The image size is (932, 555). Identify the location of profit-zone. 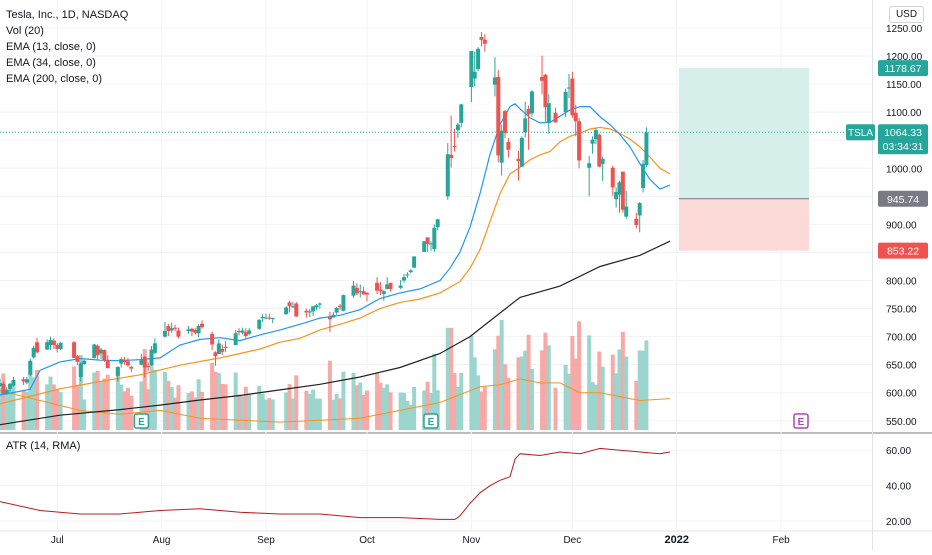
(744, 133).